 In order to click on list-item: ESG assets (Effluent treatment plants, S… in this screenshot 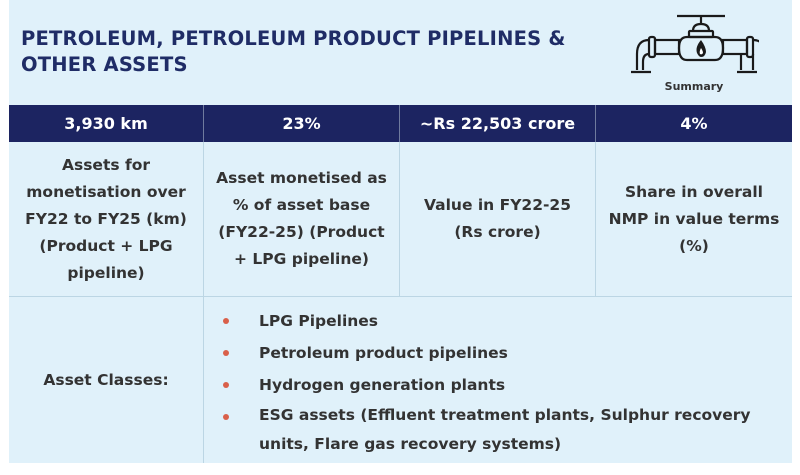, I will do `click(498, 430)`.